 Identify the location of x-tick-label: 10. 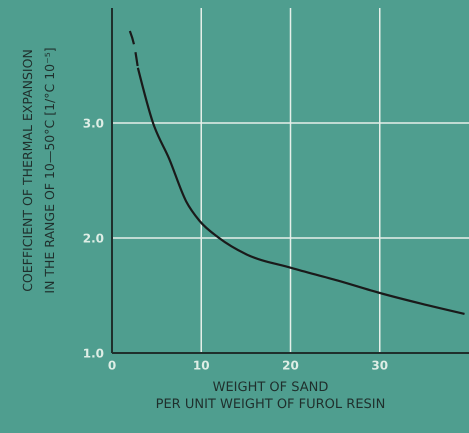
(201, 365).